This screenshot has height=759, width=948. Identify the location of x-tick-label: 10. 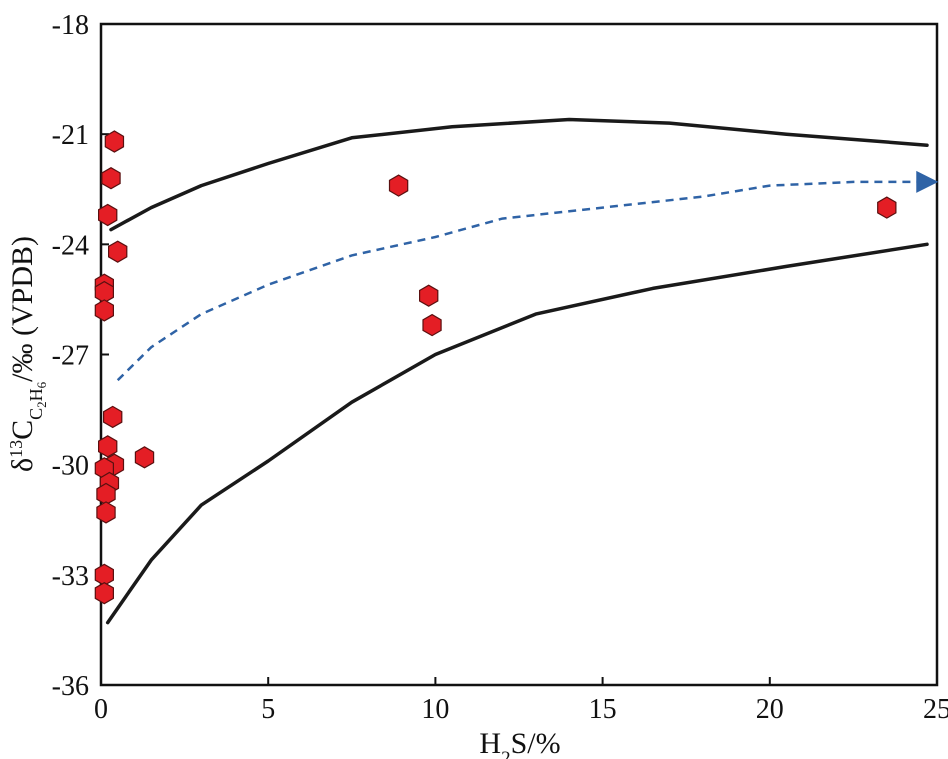
(435, 709).